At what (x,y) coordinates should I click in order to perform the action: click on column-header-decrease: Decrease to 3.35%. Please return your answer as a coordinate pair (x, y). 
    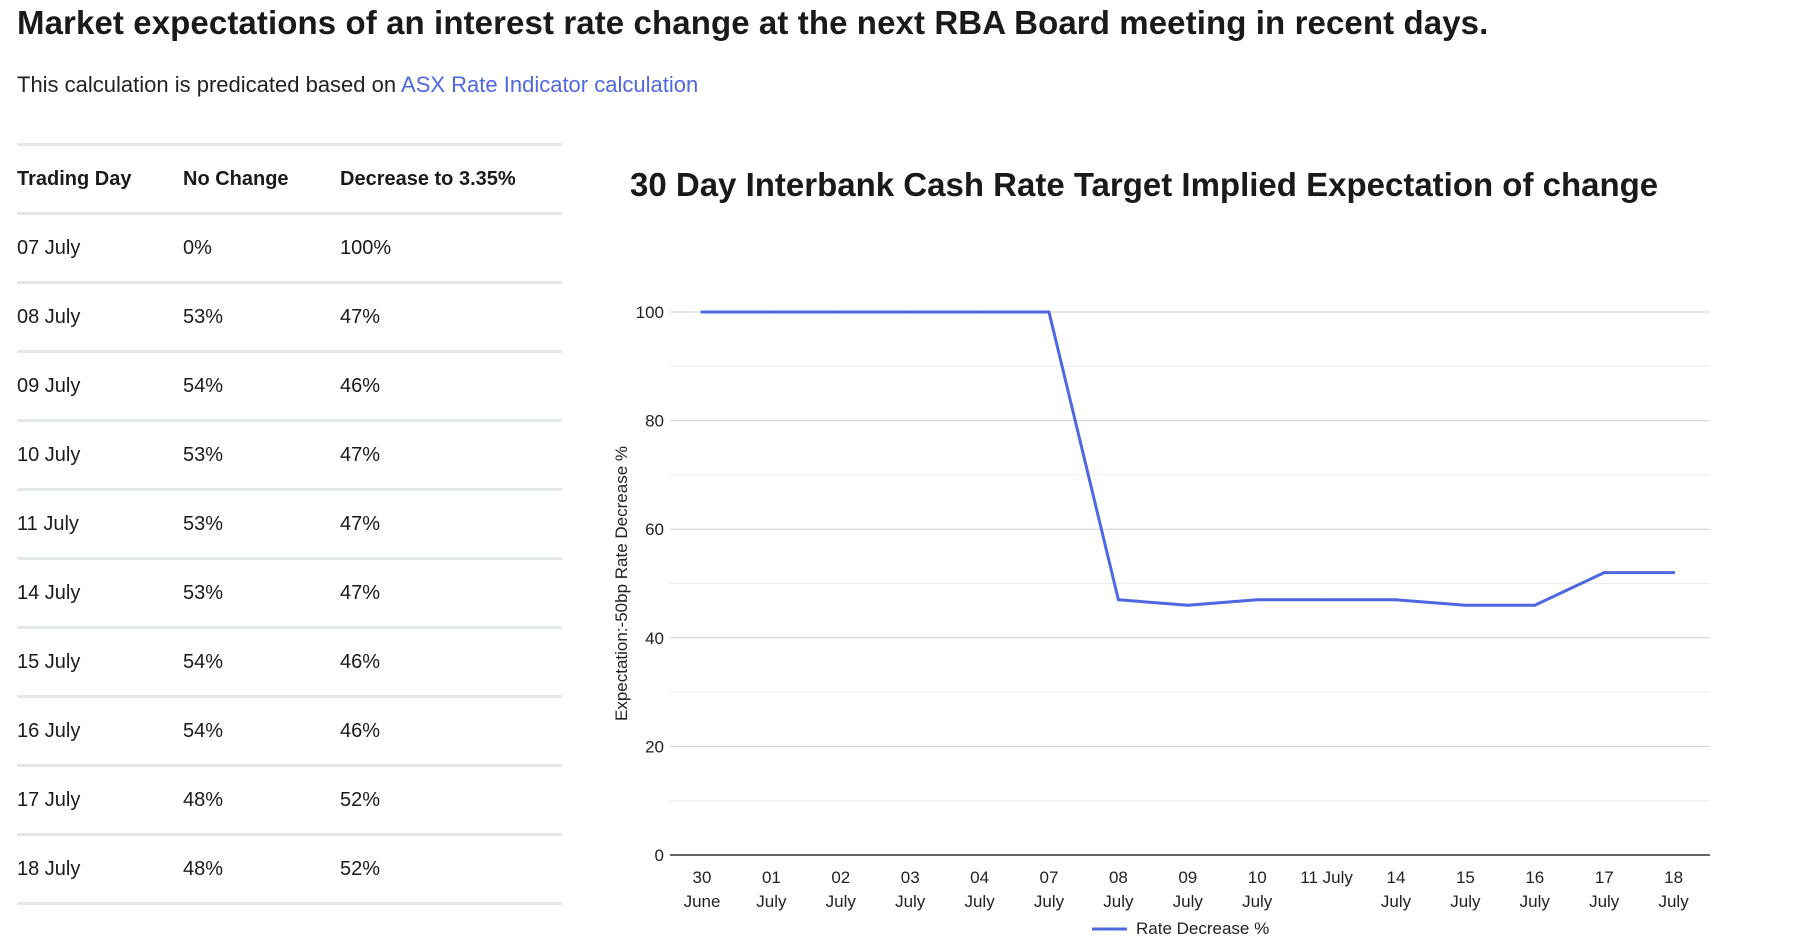
    Looking at the image, I should click on (451, 179).